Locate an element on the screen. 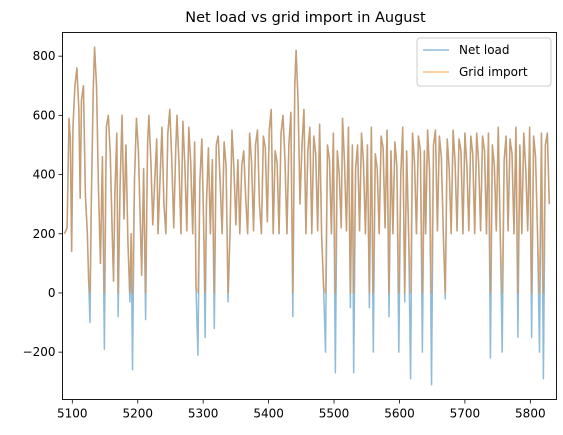 The height and width of the screenshot is (435, 563). x-tick-label: 5200 is located at coordinates (137, 414).